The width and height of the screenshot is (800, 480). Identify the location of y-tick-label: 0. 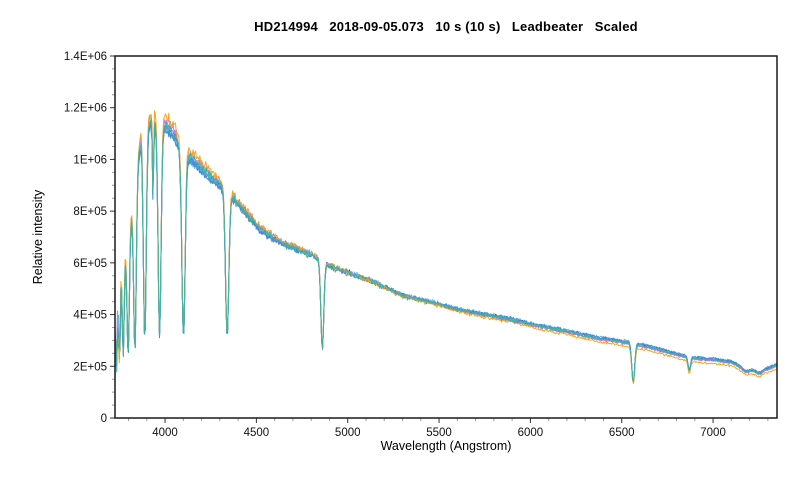
(104, 419).